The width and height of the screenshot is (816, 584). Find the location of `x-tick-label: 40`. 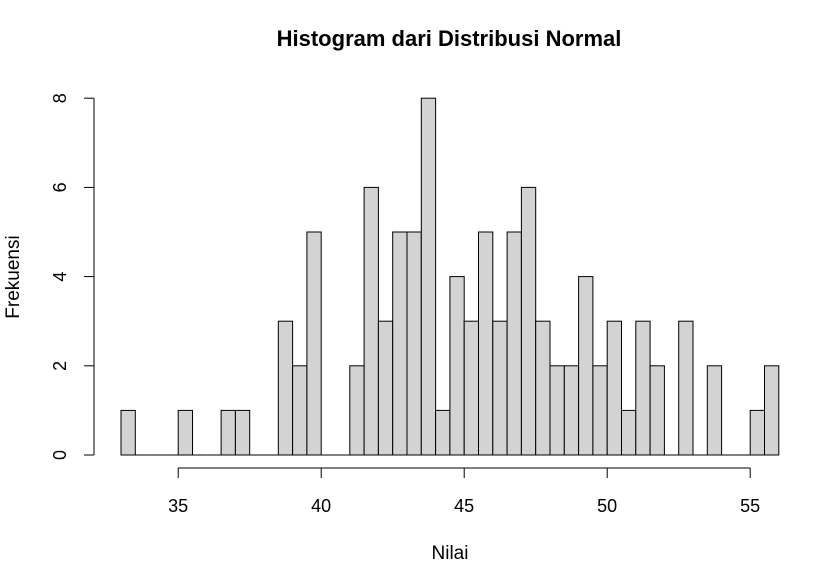

x-tick-label: 40 is located at coordinates (321, 506).